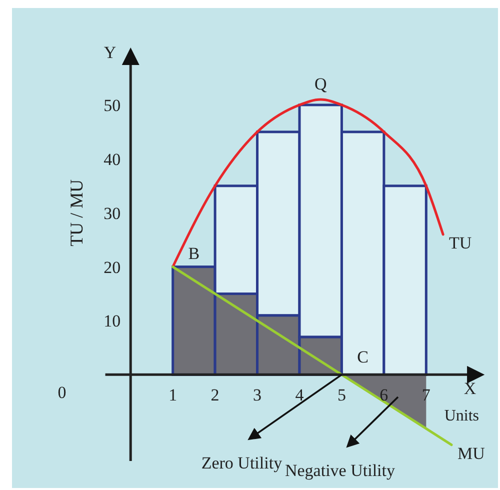 This screenshot has width=500, height=490. What do you see at coordinates (112, 105) in the screenshot?
I see `y-tick-label: 50` at bounding box center [112, 105].